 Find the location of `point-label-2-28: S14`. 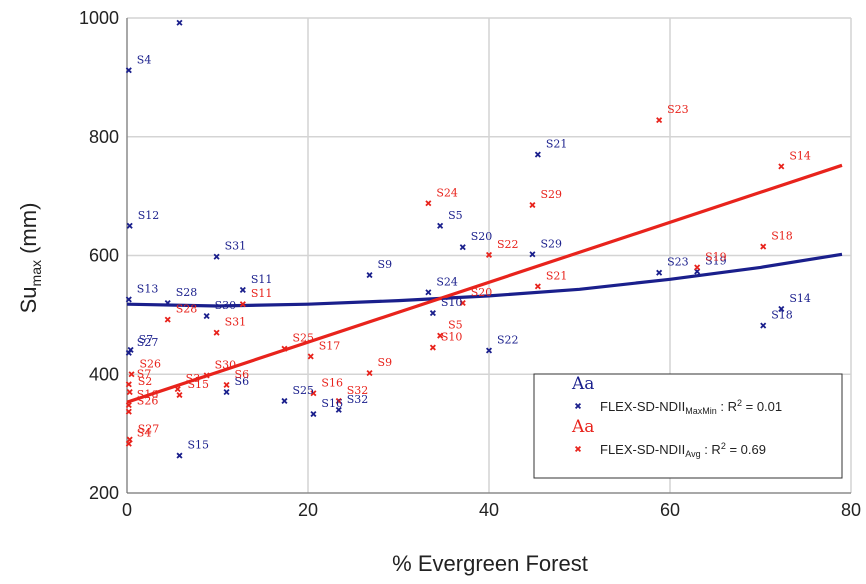

point-label-2-28: S14 is located at coordinates (800, 155).